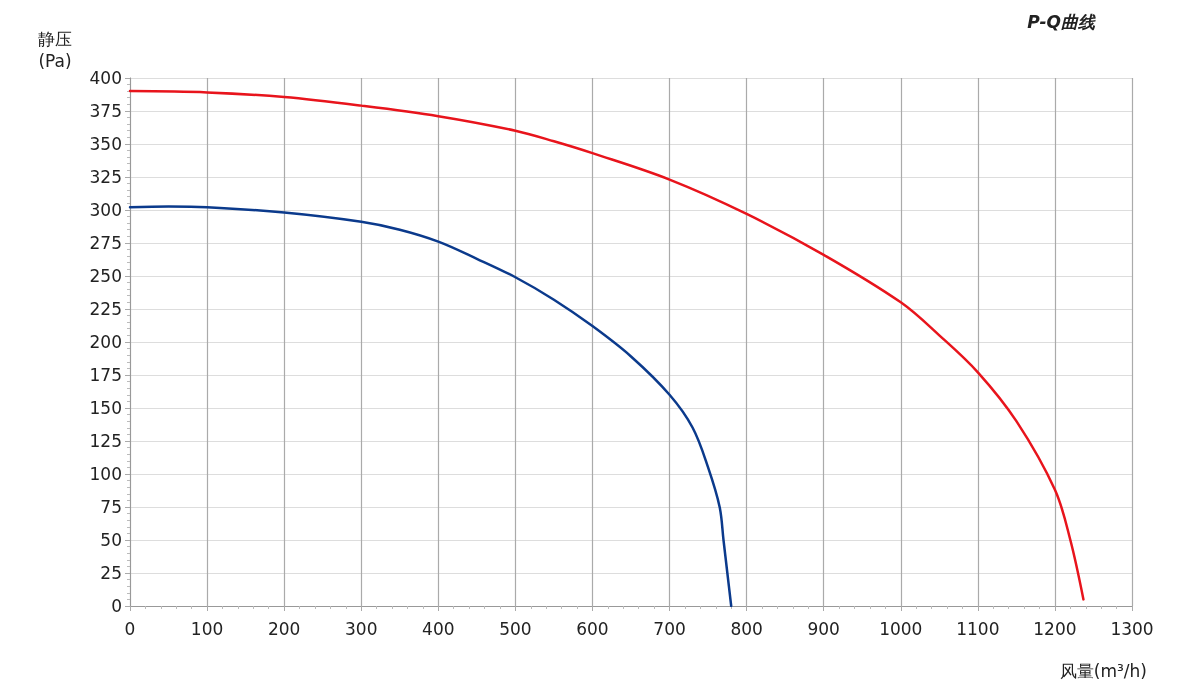  What do you see at coordinates (105, 176) in the screenshot?
I see `y-tick-label: 325` at bounding box center [105, 176].